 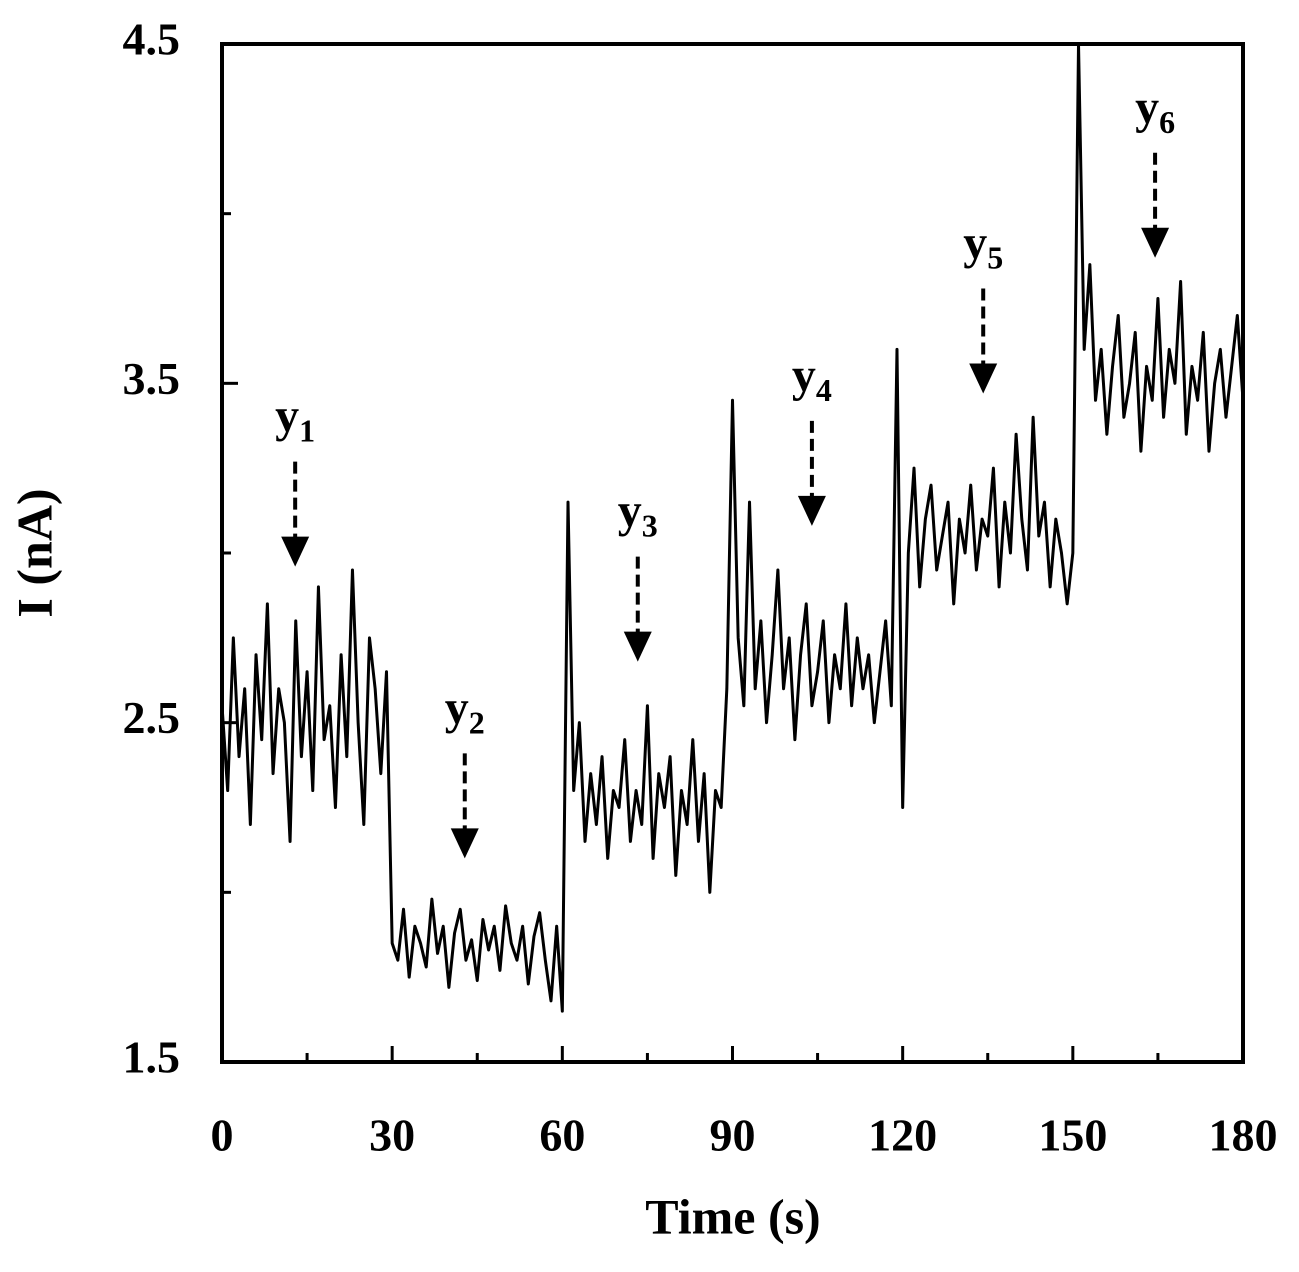 I want to click on x-tick-label: 180, so click(x=1243, y=1135).